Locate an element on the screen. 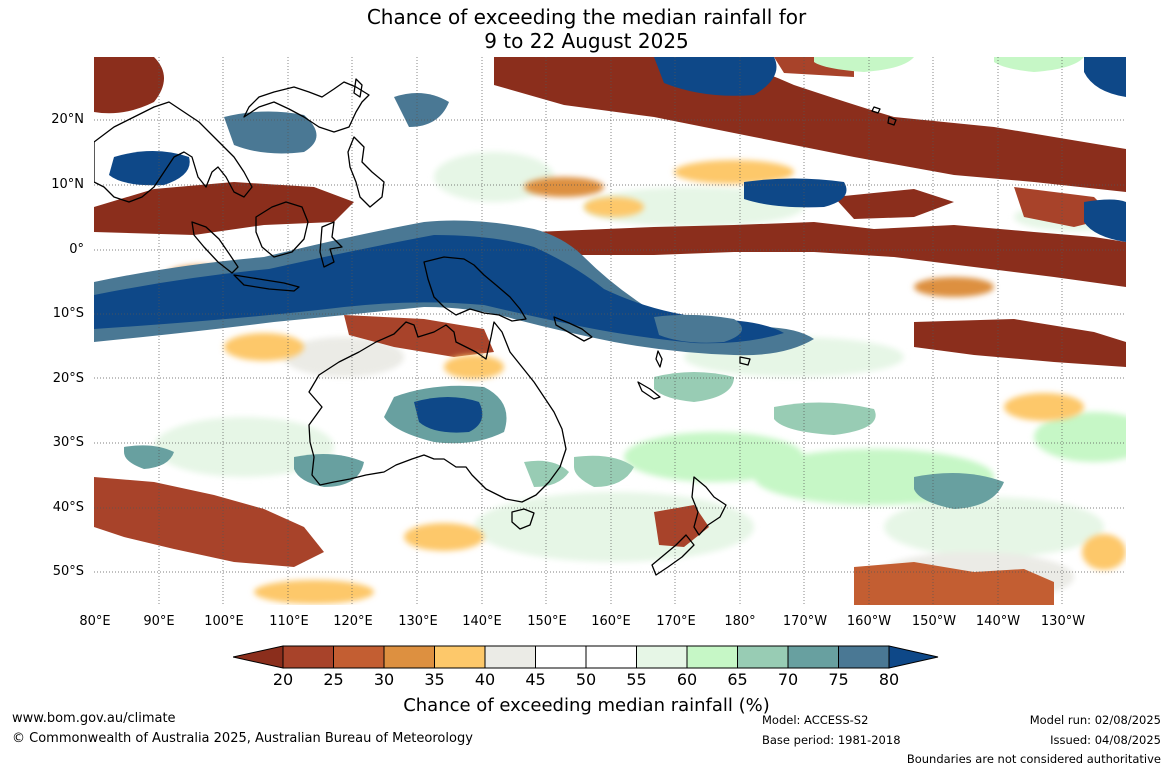 This screenshot has height=770, width=1173. colorbar is located at coordinates (586, 657).